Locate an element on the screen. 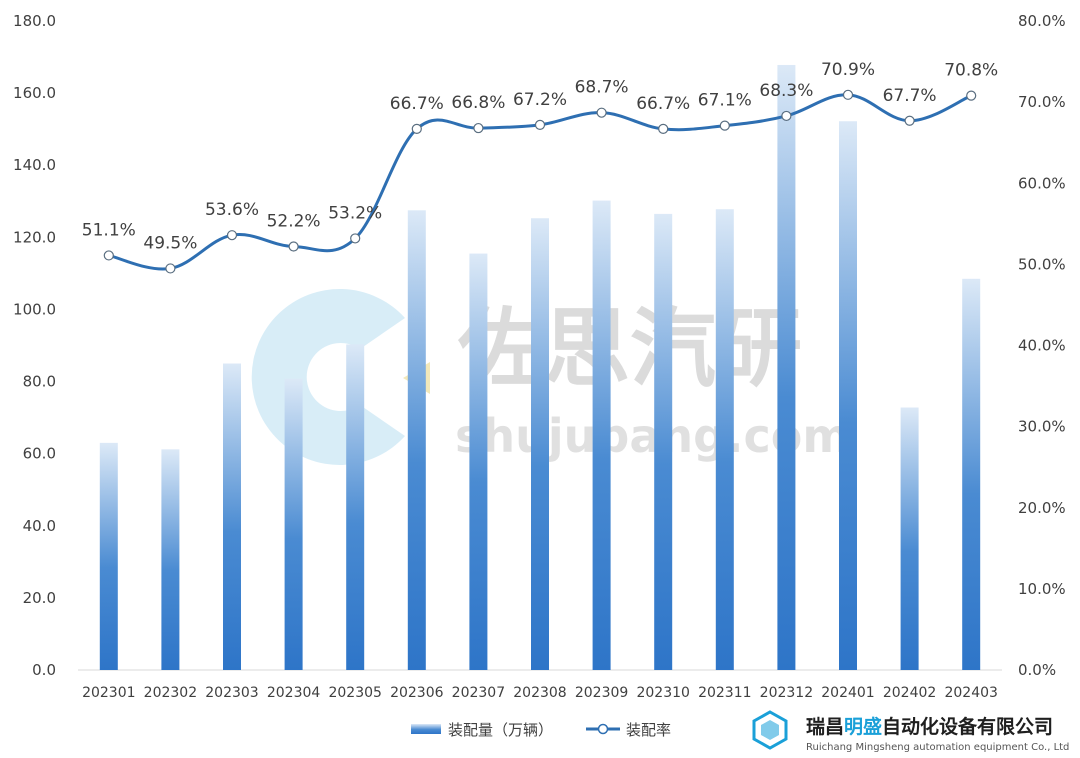 This screenshot has height=758, width=1080. right-axis-tick-label: 50.0% is located at coordinates (1042, 264).